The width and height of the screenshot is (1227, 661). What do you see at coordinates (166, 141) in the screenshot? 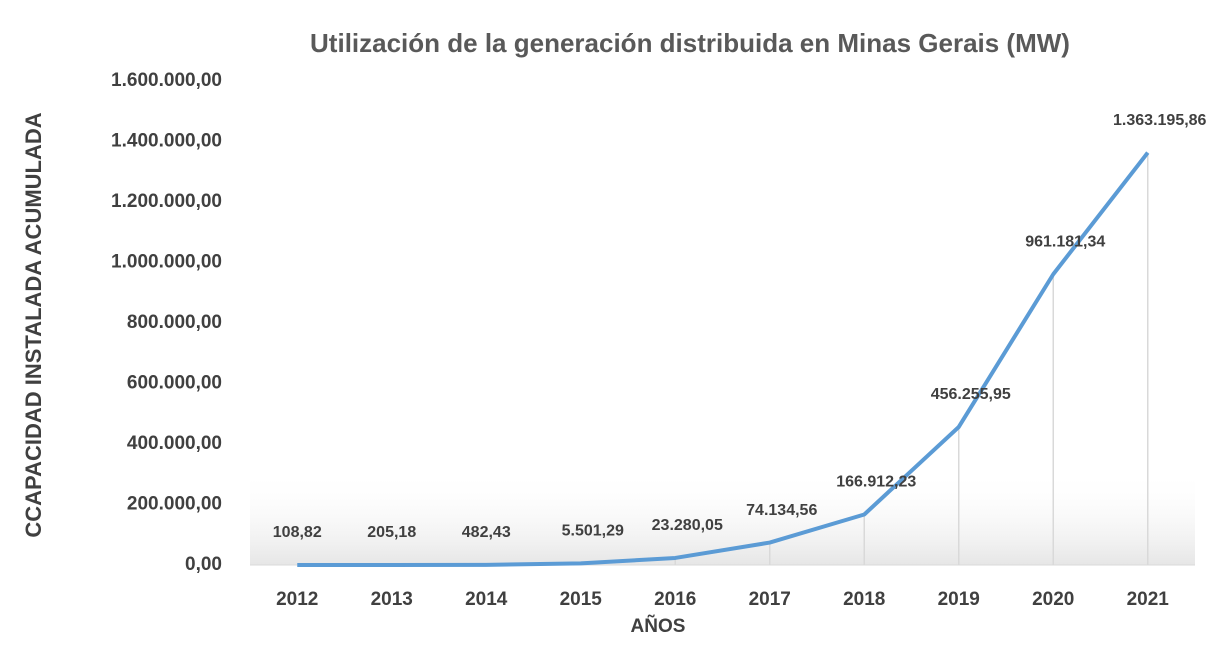
I see `y-tick-label: 1.400.000,00` at bounding box center [166, 141].